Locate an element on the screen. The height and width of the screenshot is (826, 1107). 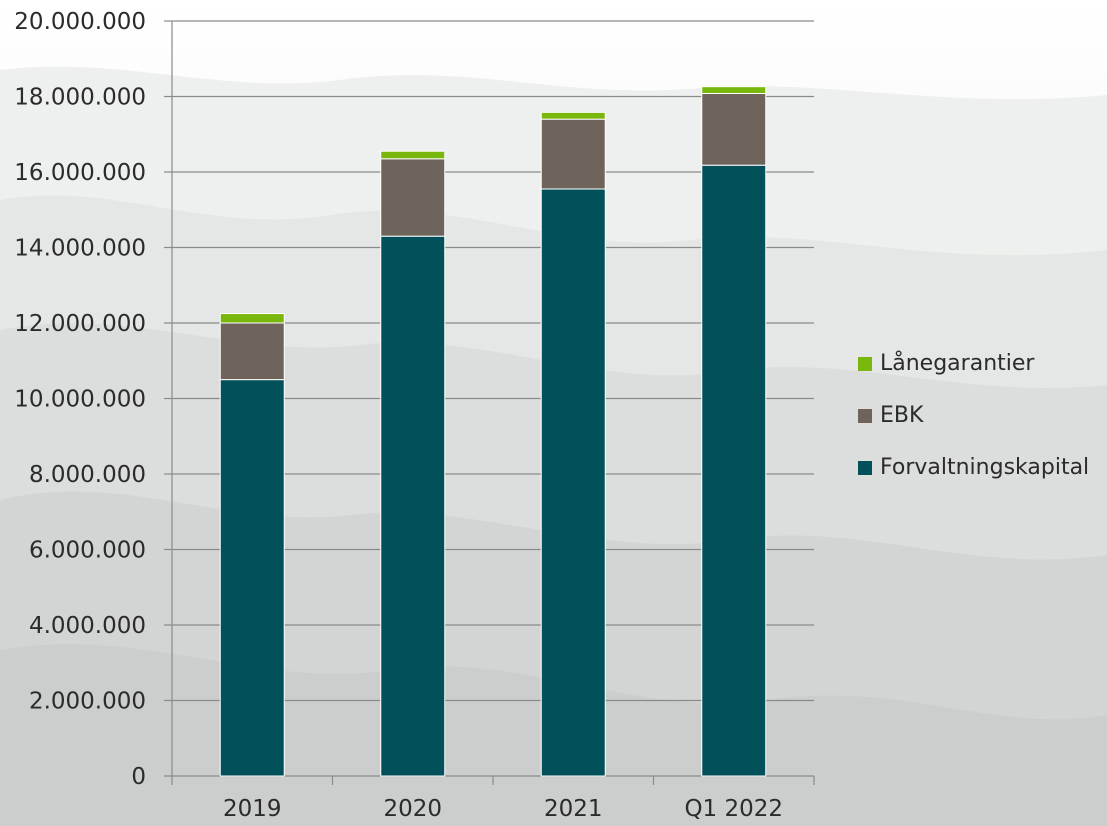
y-tick-label: 8.000.000 is located at coordinates (87, 475).